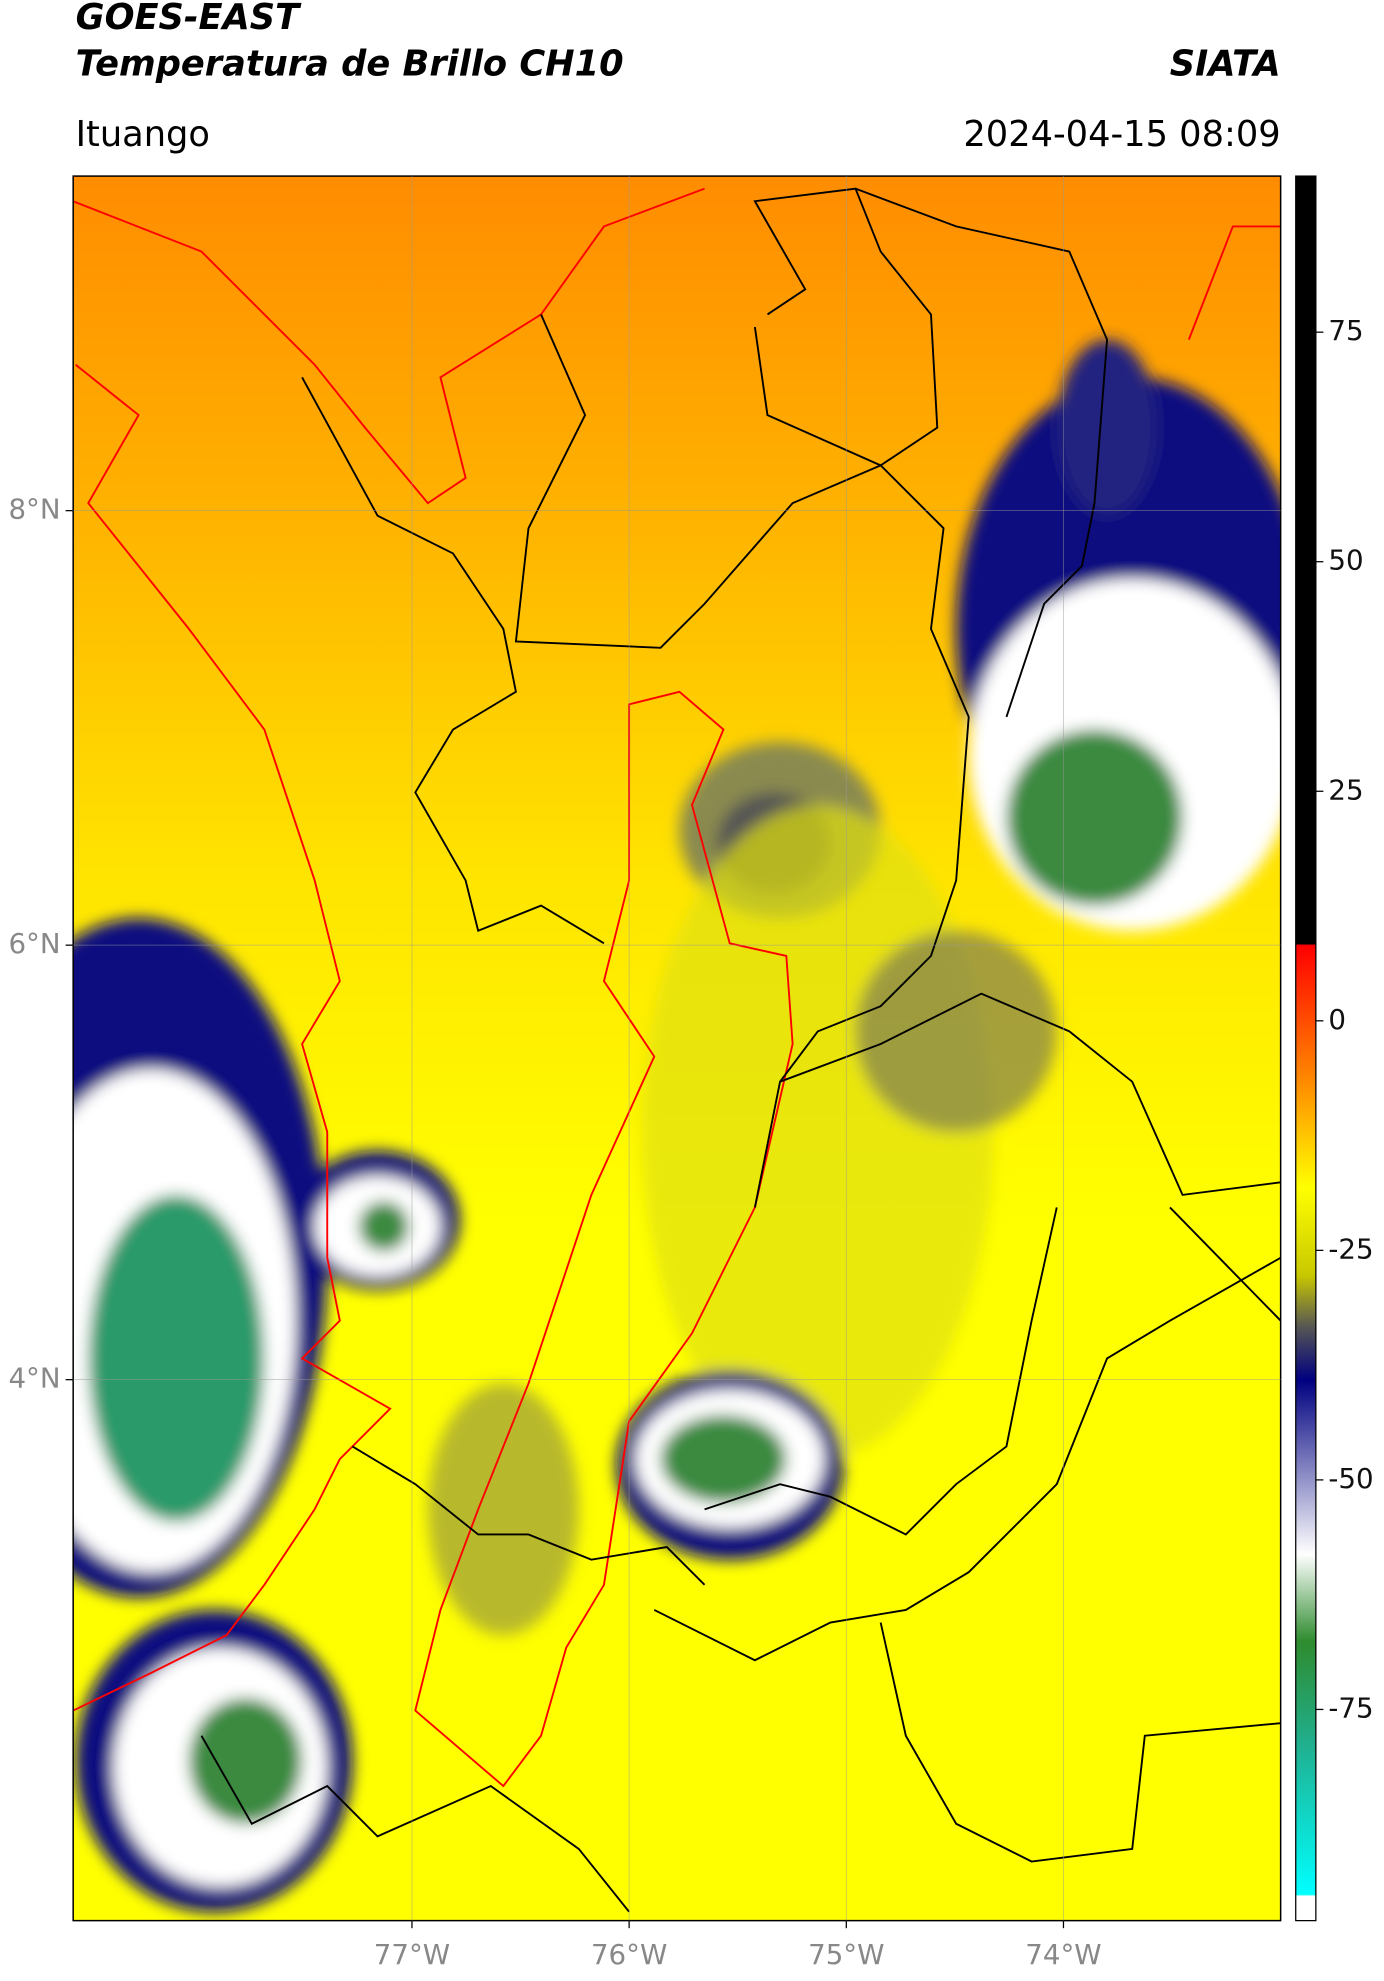  Describe the element at coordinates (1225, 63) in the screenshot. I see `source: SIATA` at that location.